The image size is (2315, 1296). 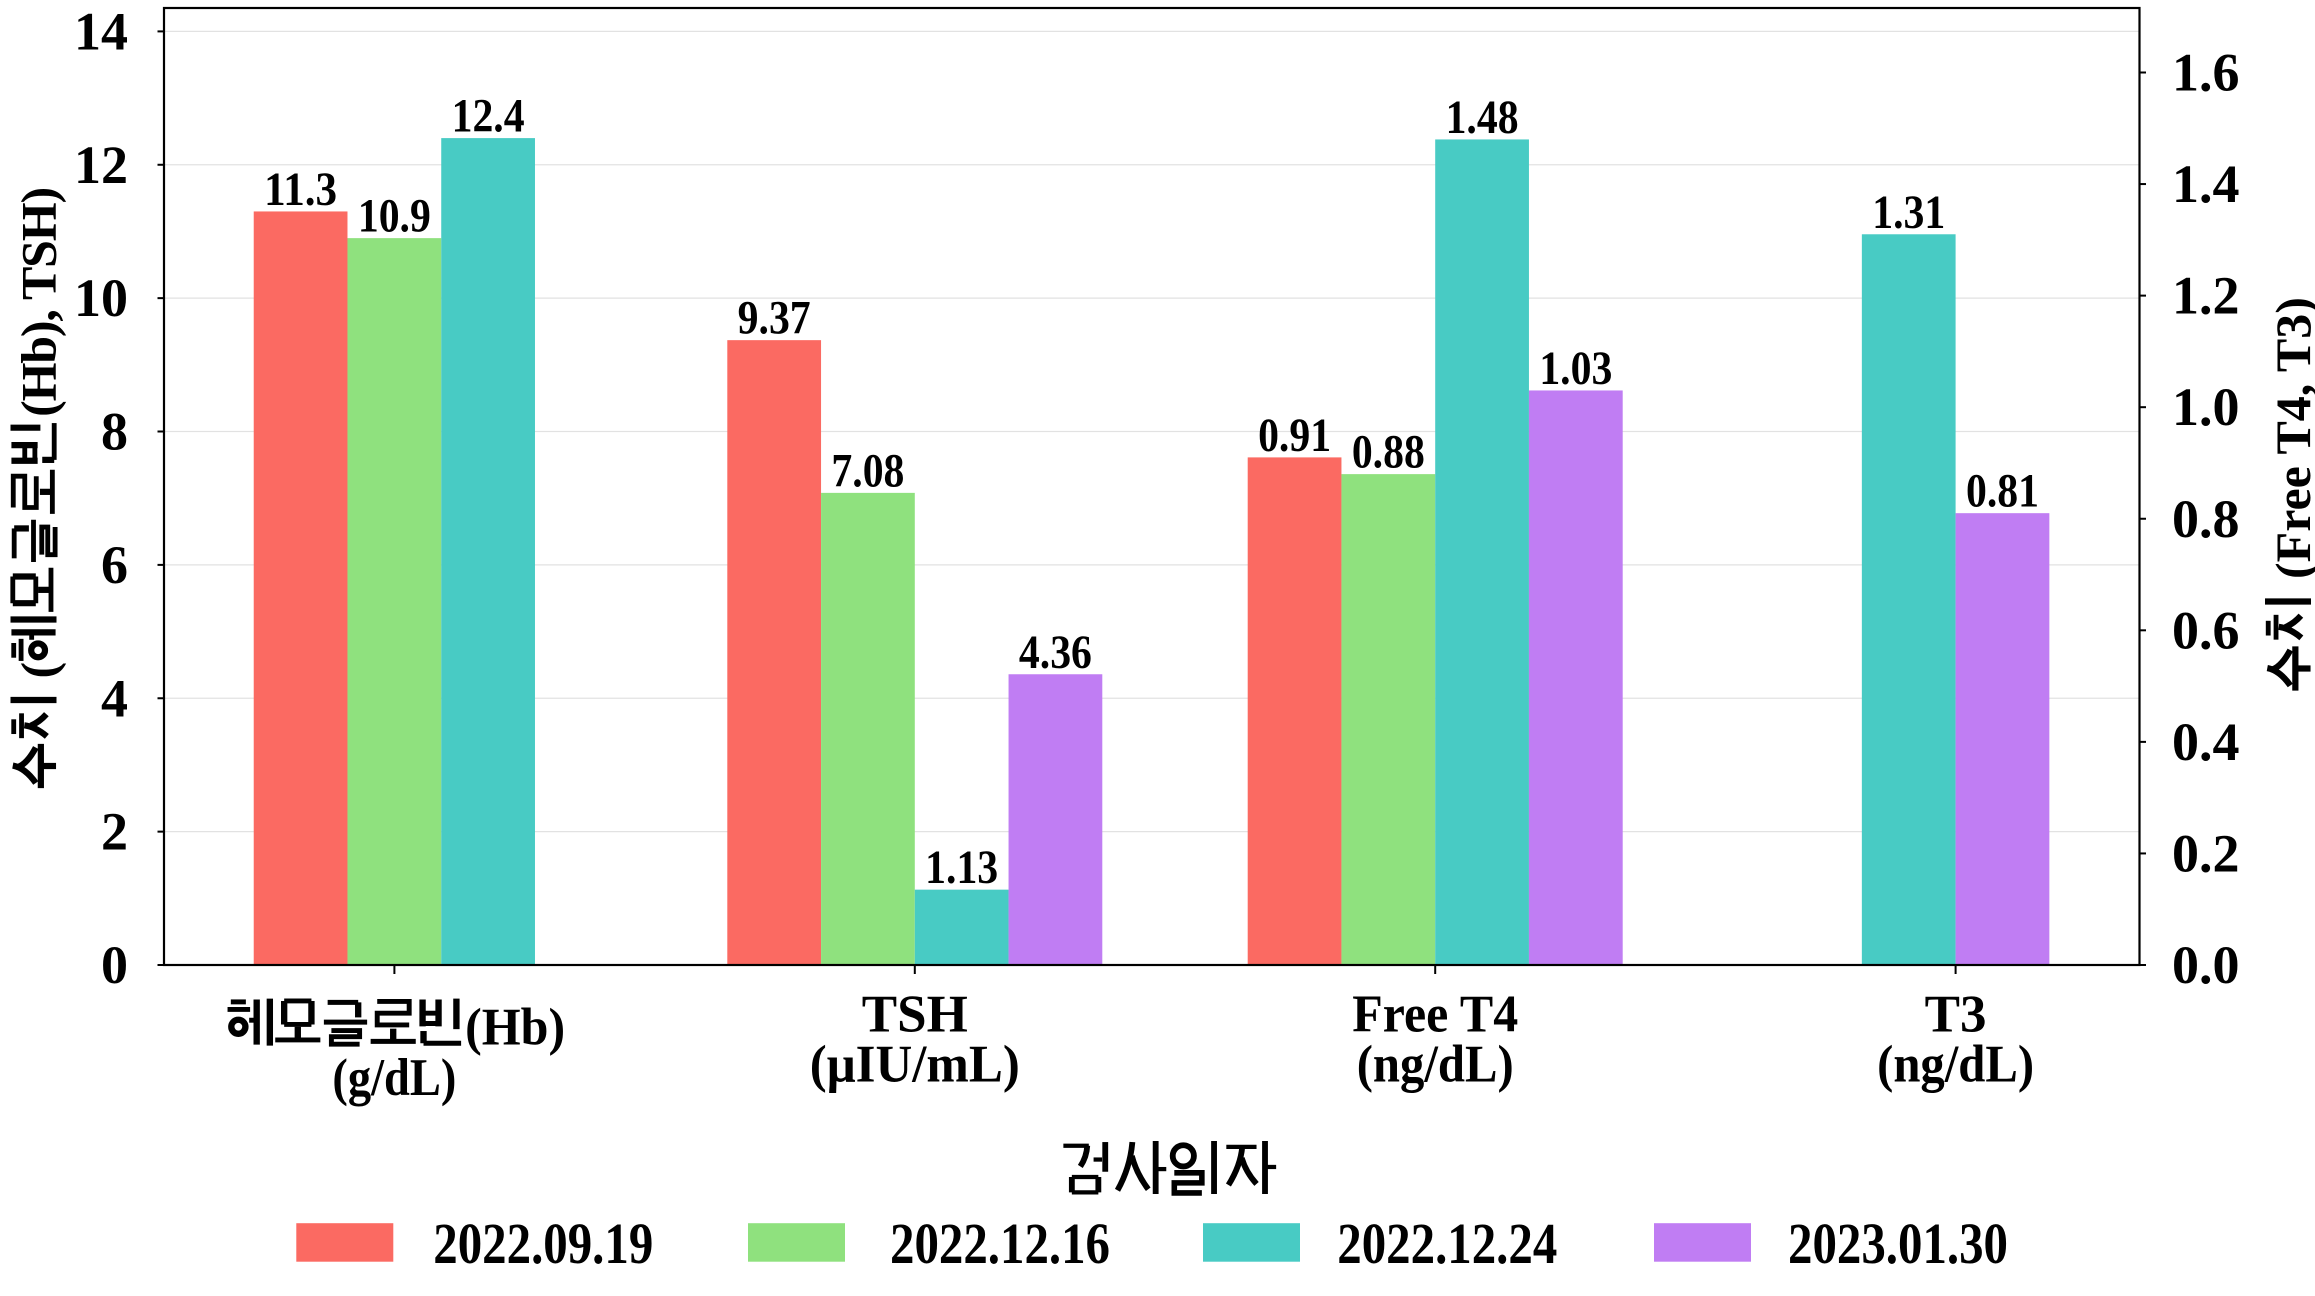 What do you see at coordinates (2206, 853) in the screenshot?
I see `svg-text: 0.2` at bounding box center [2206, 853].